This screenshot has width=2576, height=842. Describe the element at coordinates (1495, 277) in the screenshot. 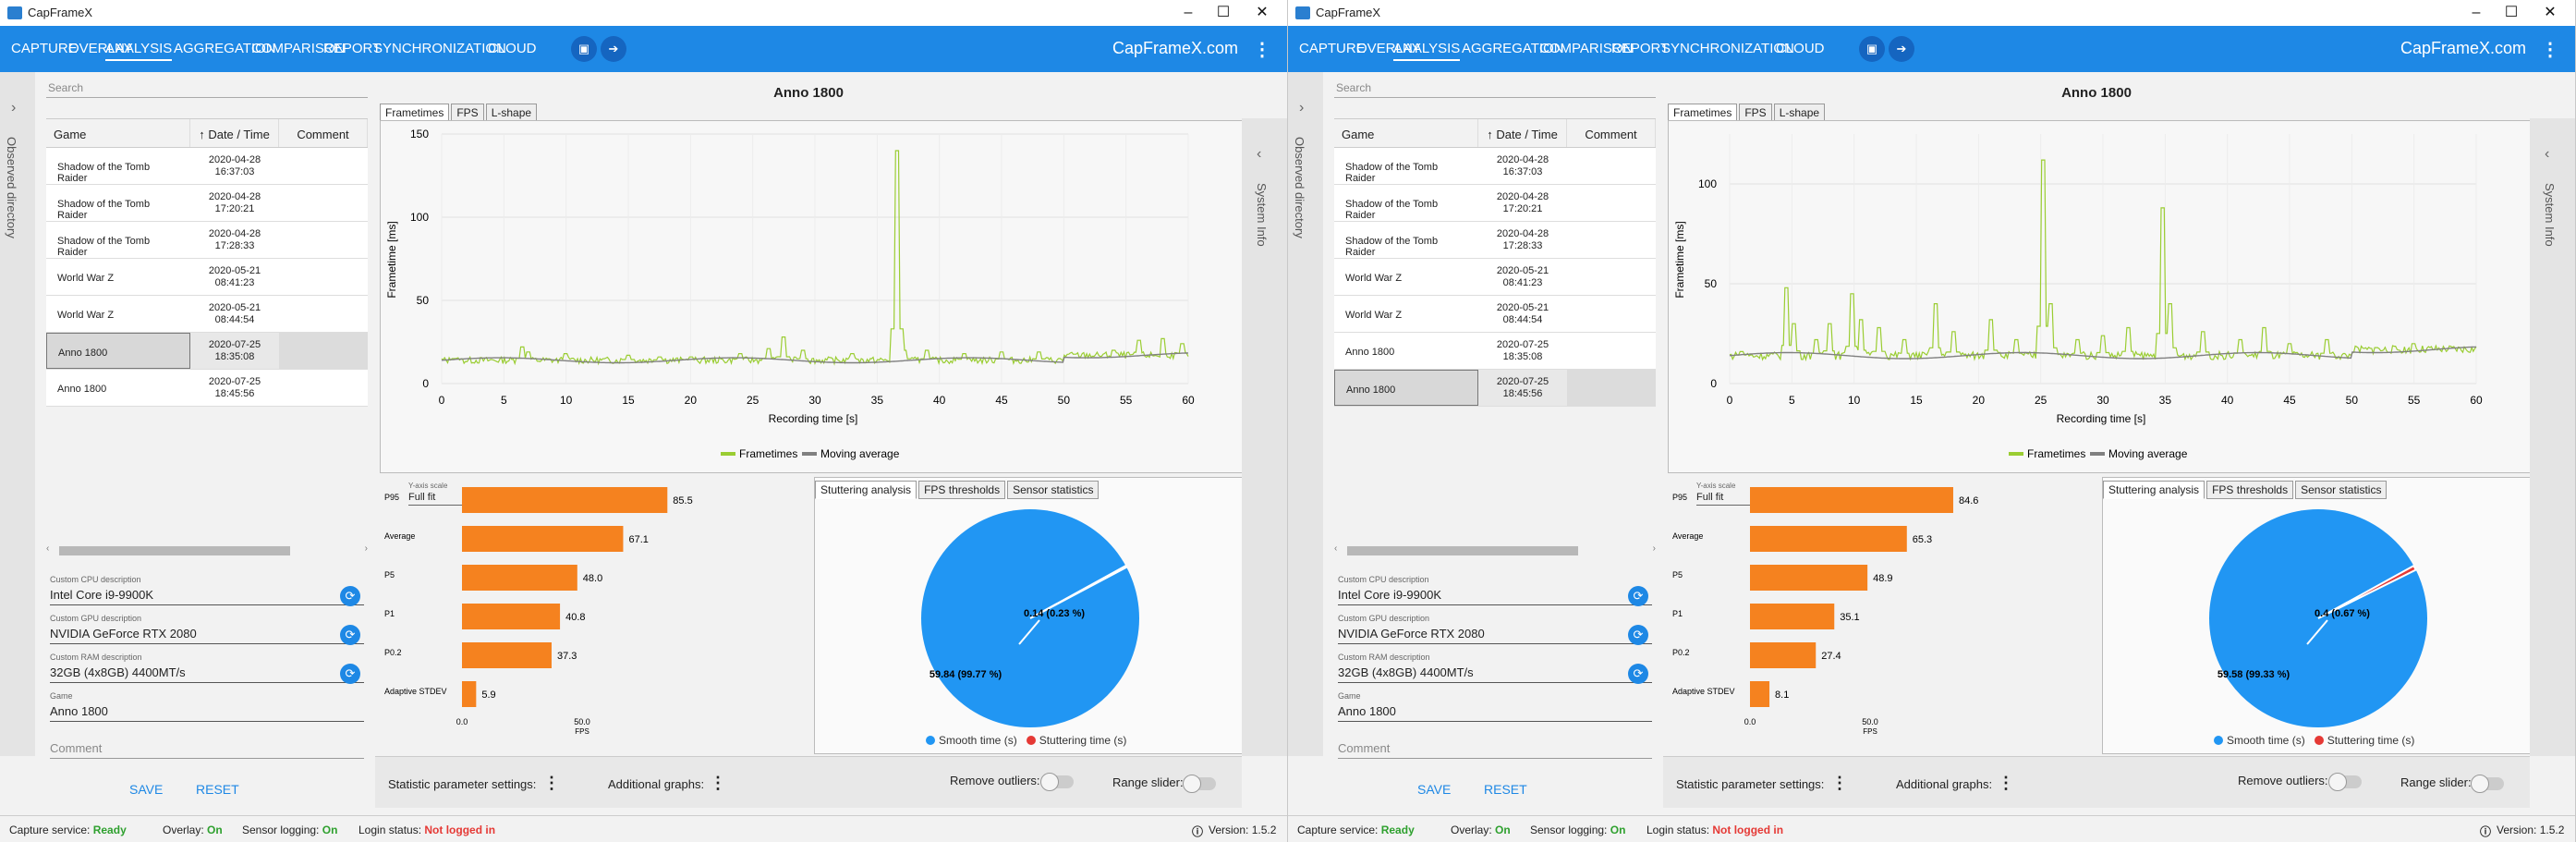

I see `table-row: World War Z 2020-05-21 08:41:23` at that location.